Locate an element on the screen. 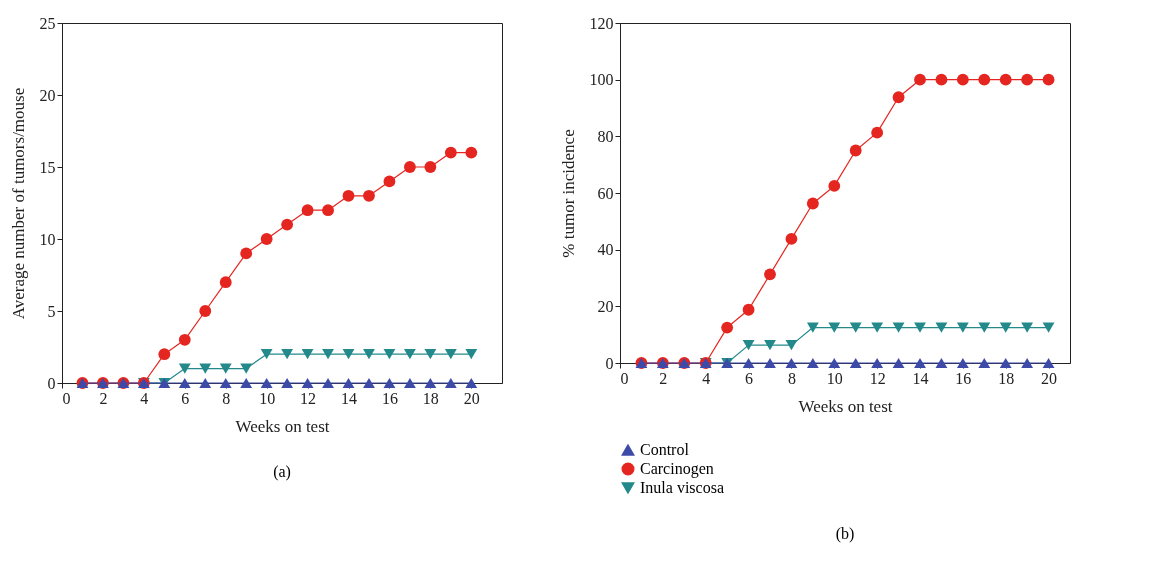 The width and height of the screenshot is (1165, 571). y-tick-label: 15 is located at coordinates (47, 167).